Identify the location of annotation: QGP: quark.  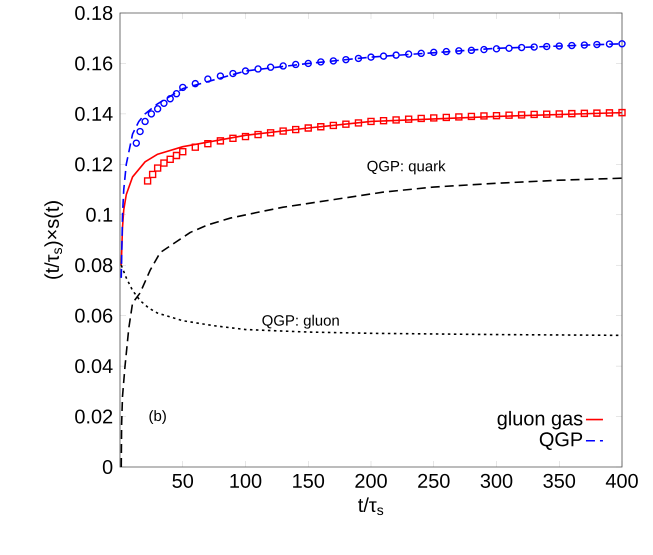
(406, 167).